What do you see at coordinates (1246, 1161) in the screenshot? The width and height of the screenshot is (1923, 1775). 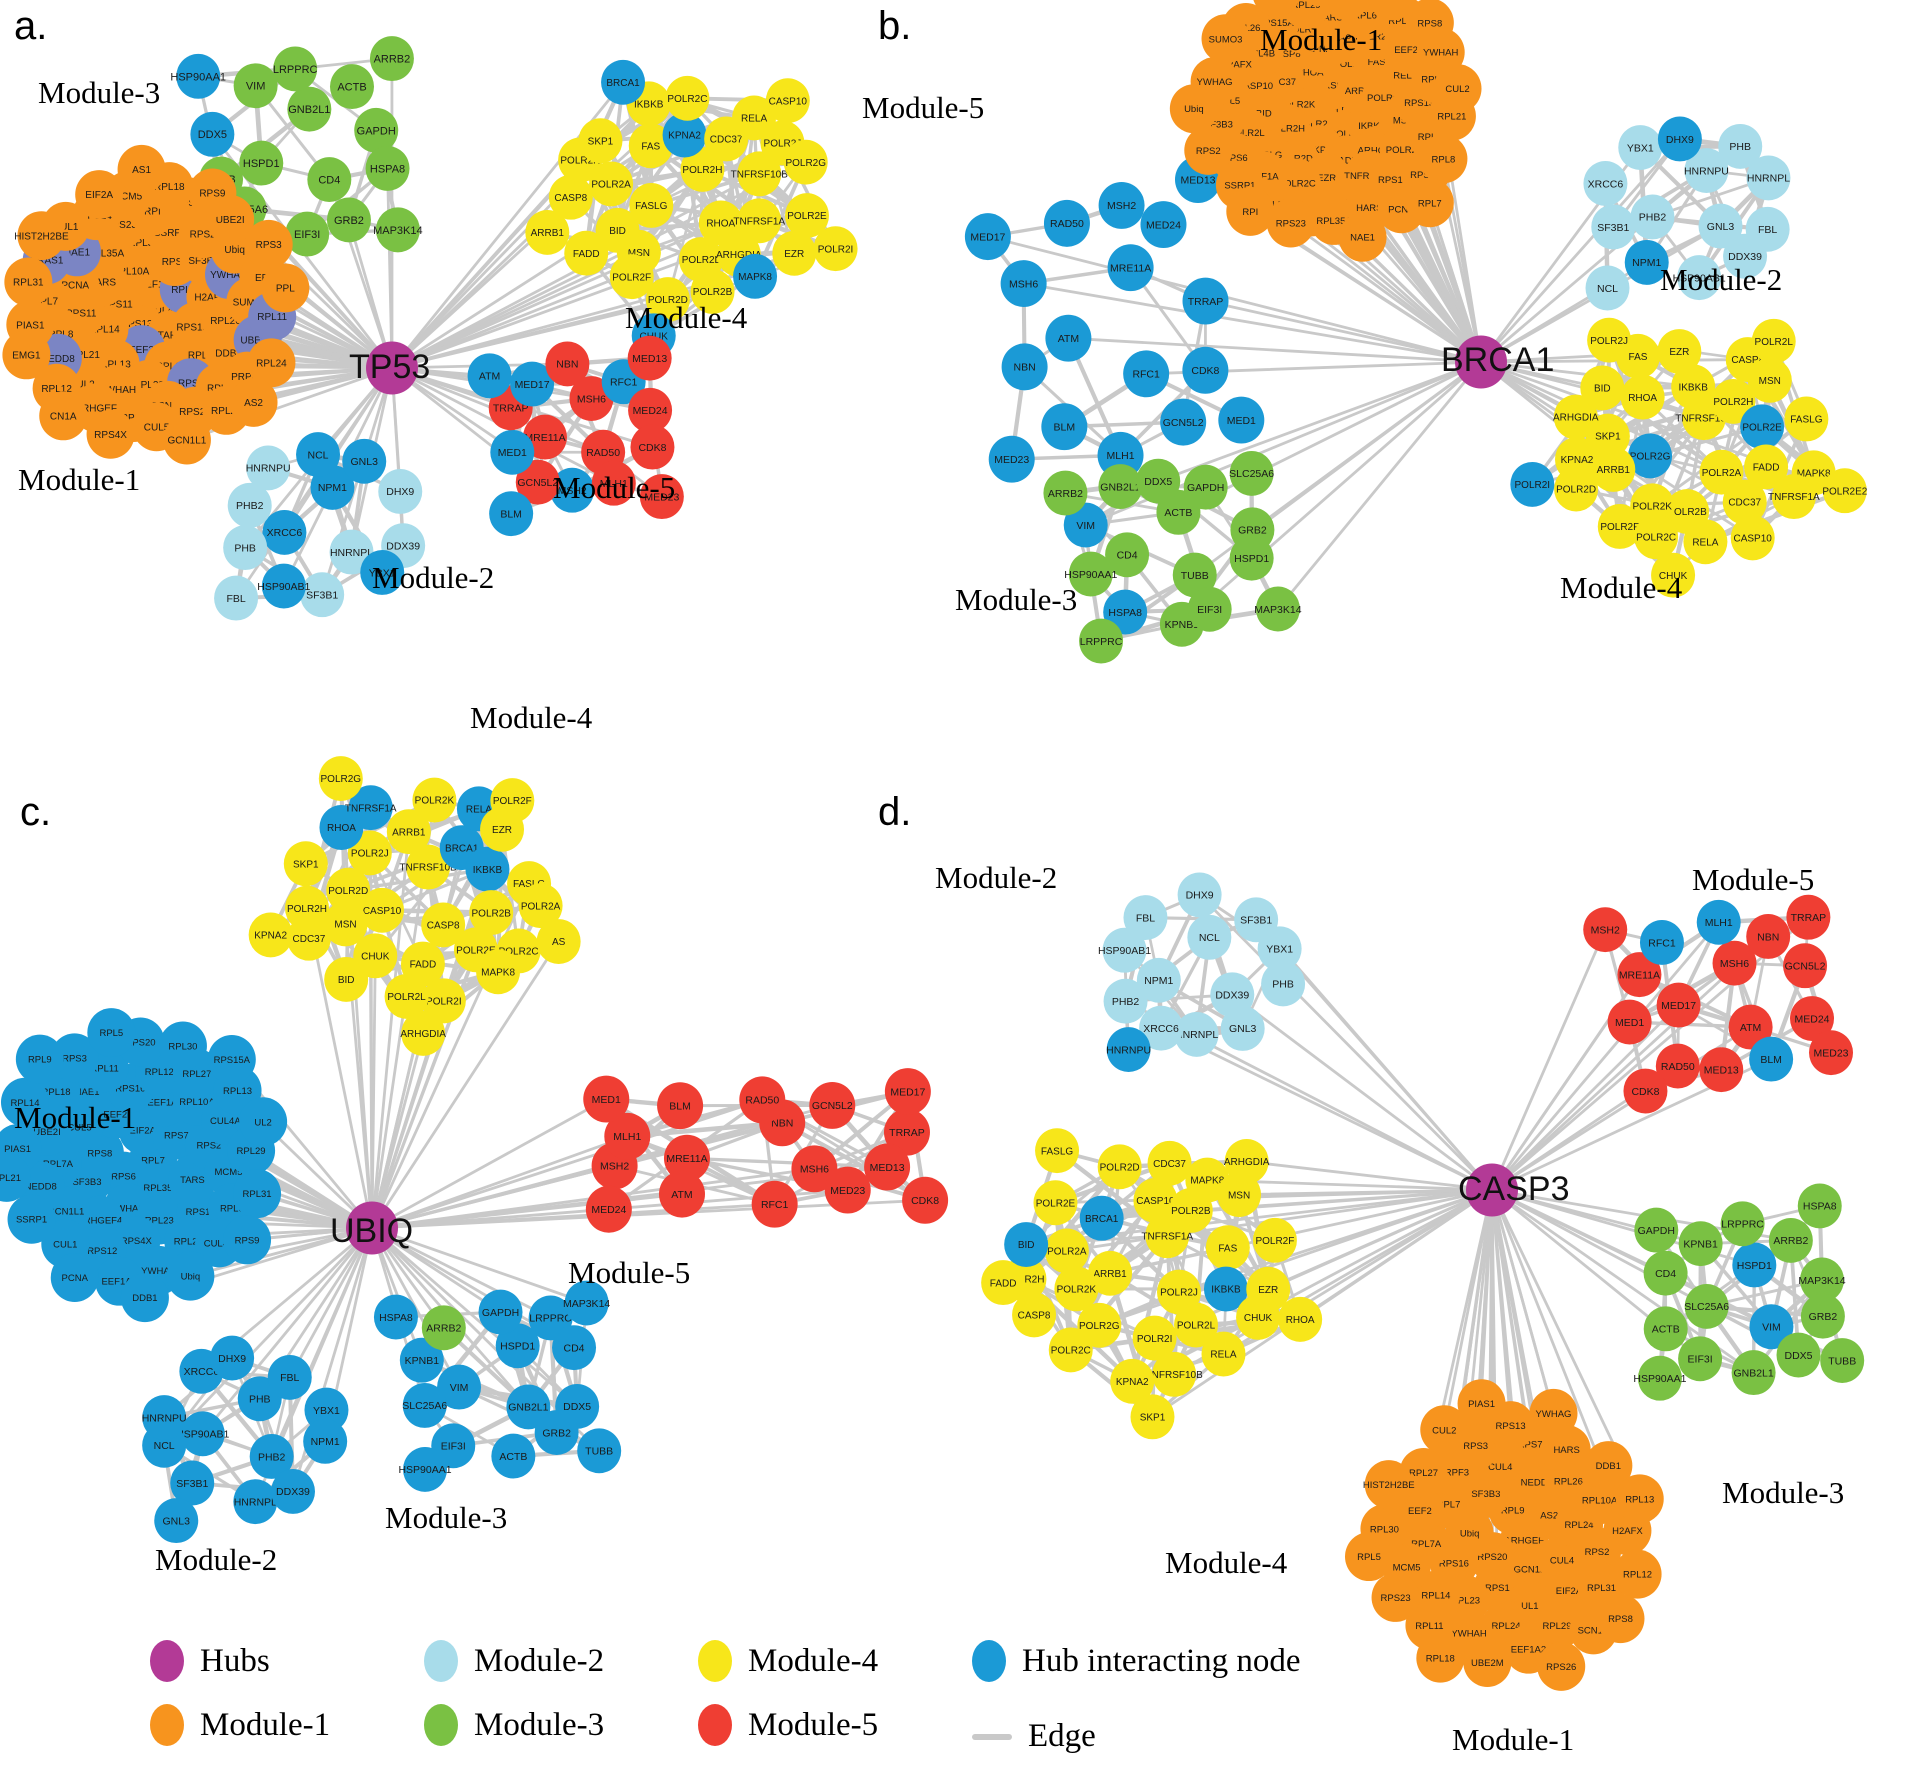 I see `d-m4-ARHGDIA` at bounding box center [1246, 1161].